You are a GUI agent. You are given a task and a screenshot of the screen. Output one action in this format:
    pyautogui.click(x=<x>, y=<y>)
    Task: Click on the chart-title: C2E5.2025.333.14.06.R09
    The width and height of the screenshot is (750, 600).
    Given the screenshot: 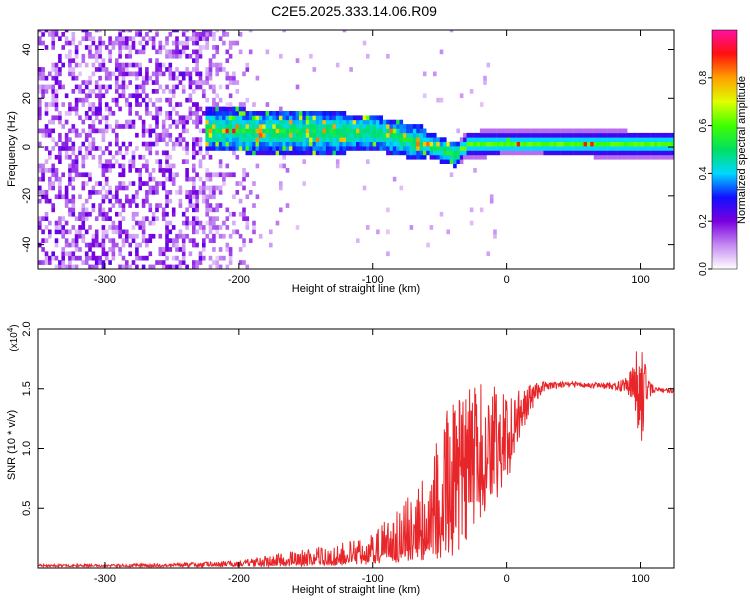 What is the action you would take?
    pyautogui.click(x=354, y=11)
    